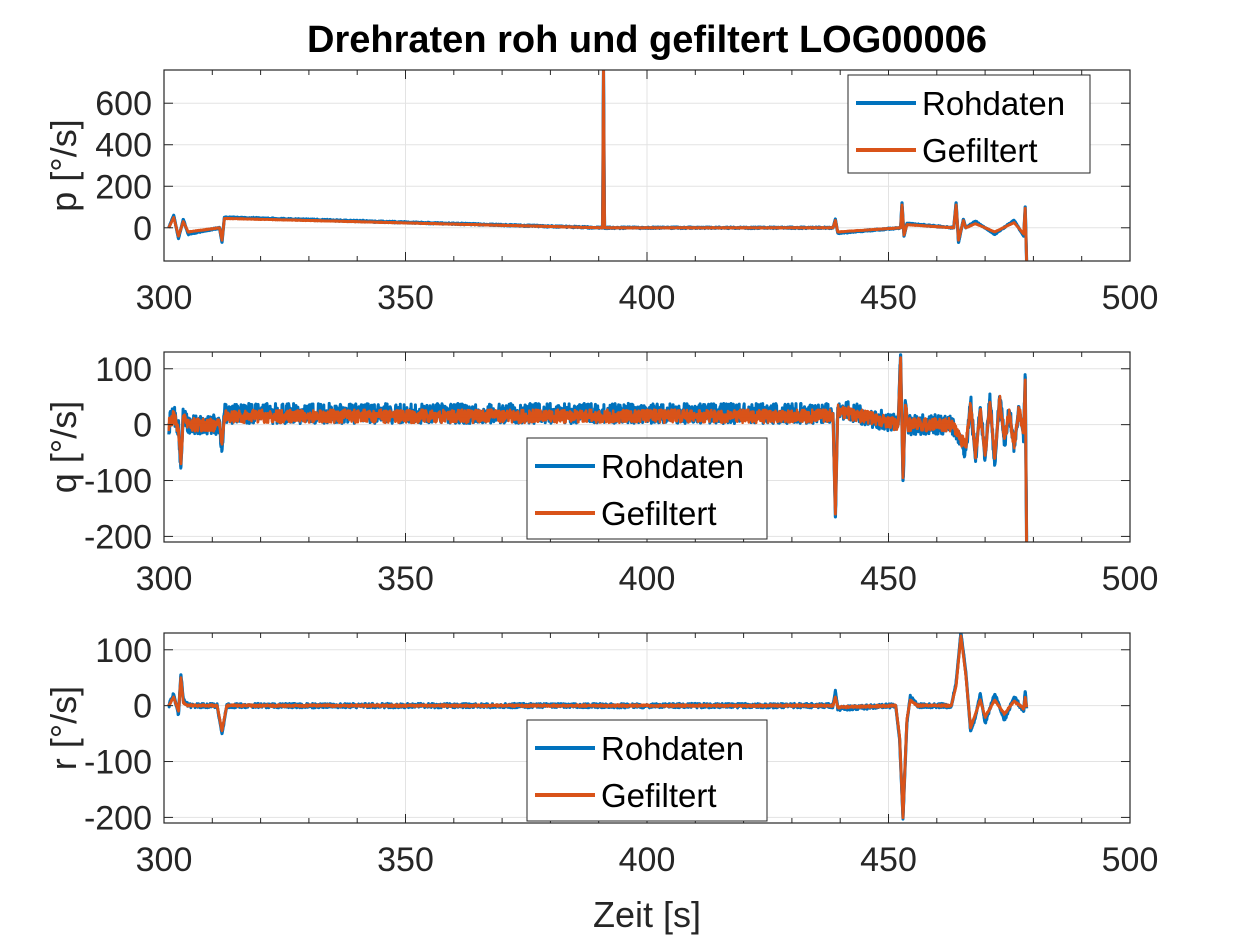 The image size is (1250, 938). Describe the element at coordinates (123, 146) in the screenshot. I see `y-tick-label: 400` at that location.